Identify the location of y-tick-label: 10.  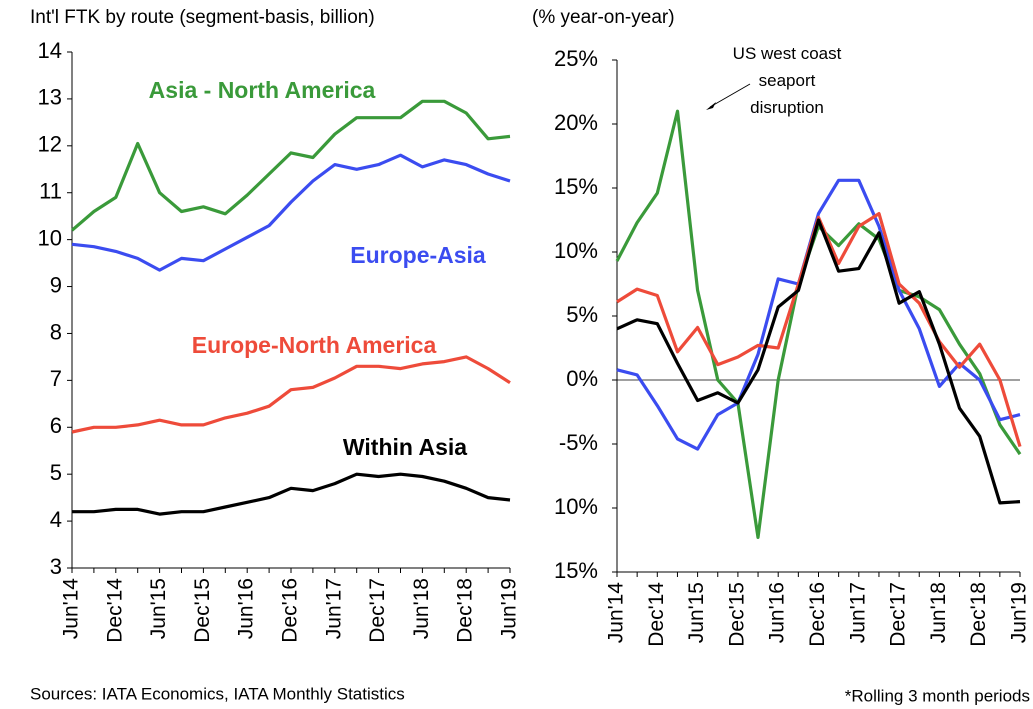
(50, 237).